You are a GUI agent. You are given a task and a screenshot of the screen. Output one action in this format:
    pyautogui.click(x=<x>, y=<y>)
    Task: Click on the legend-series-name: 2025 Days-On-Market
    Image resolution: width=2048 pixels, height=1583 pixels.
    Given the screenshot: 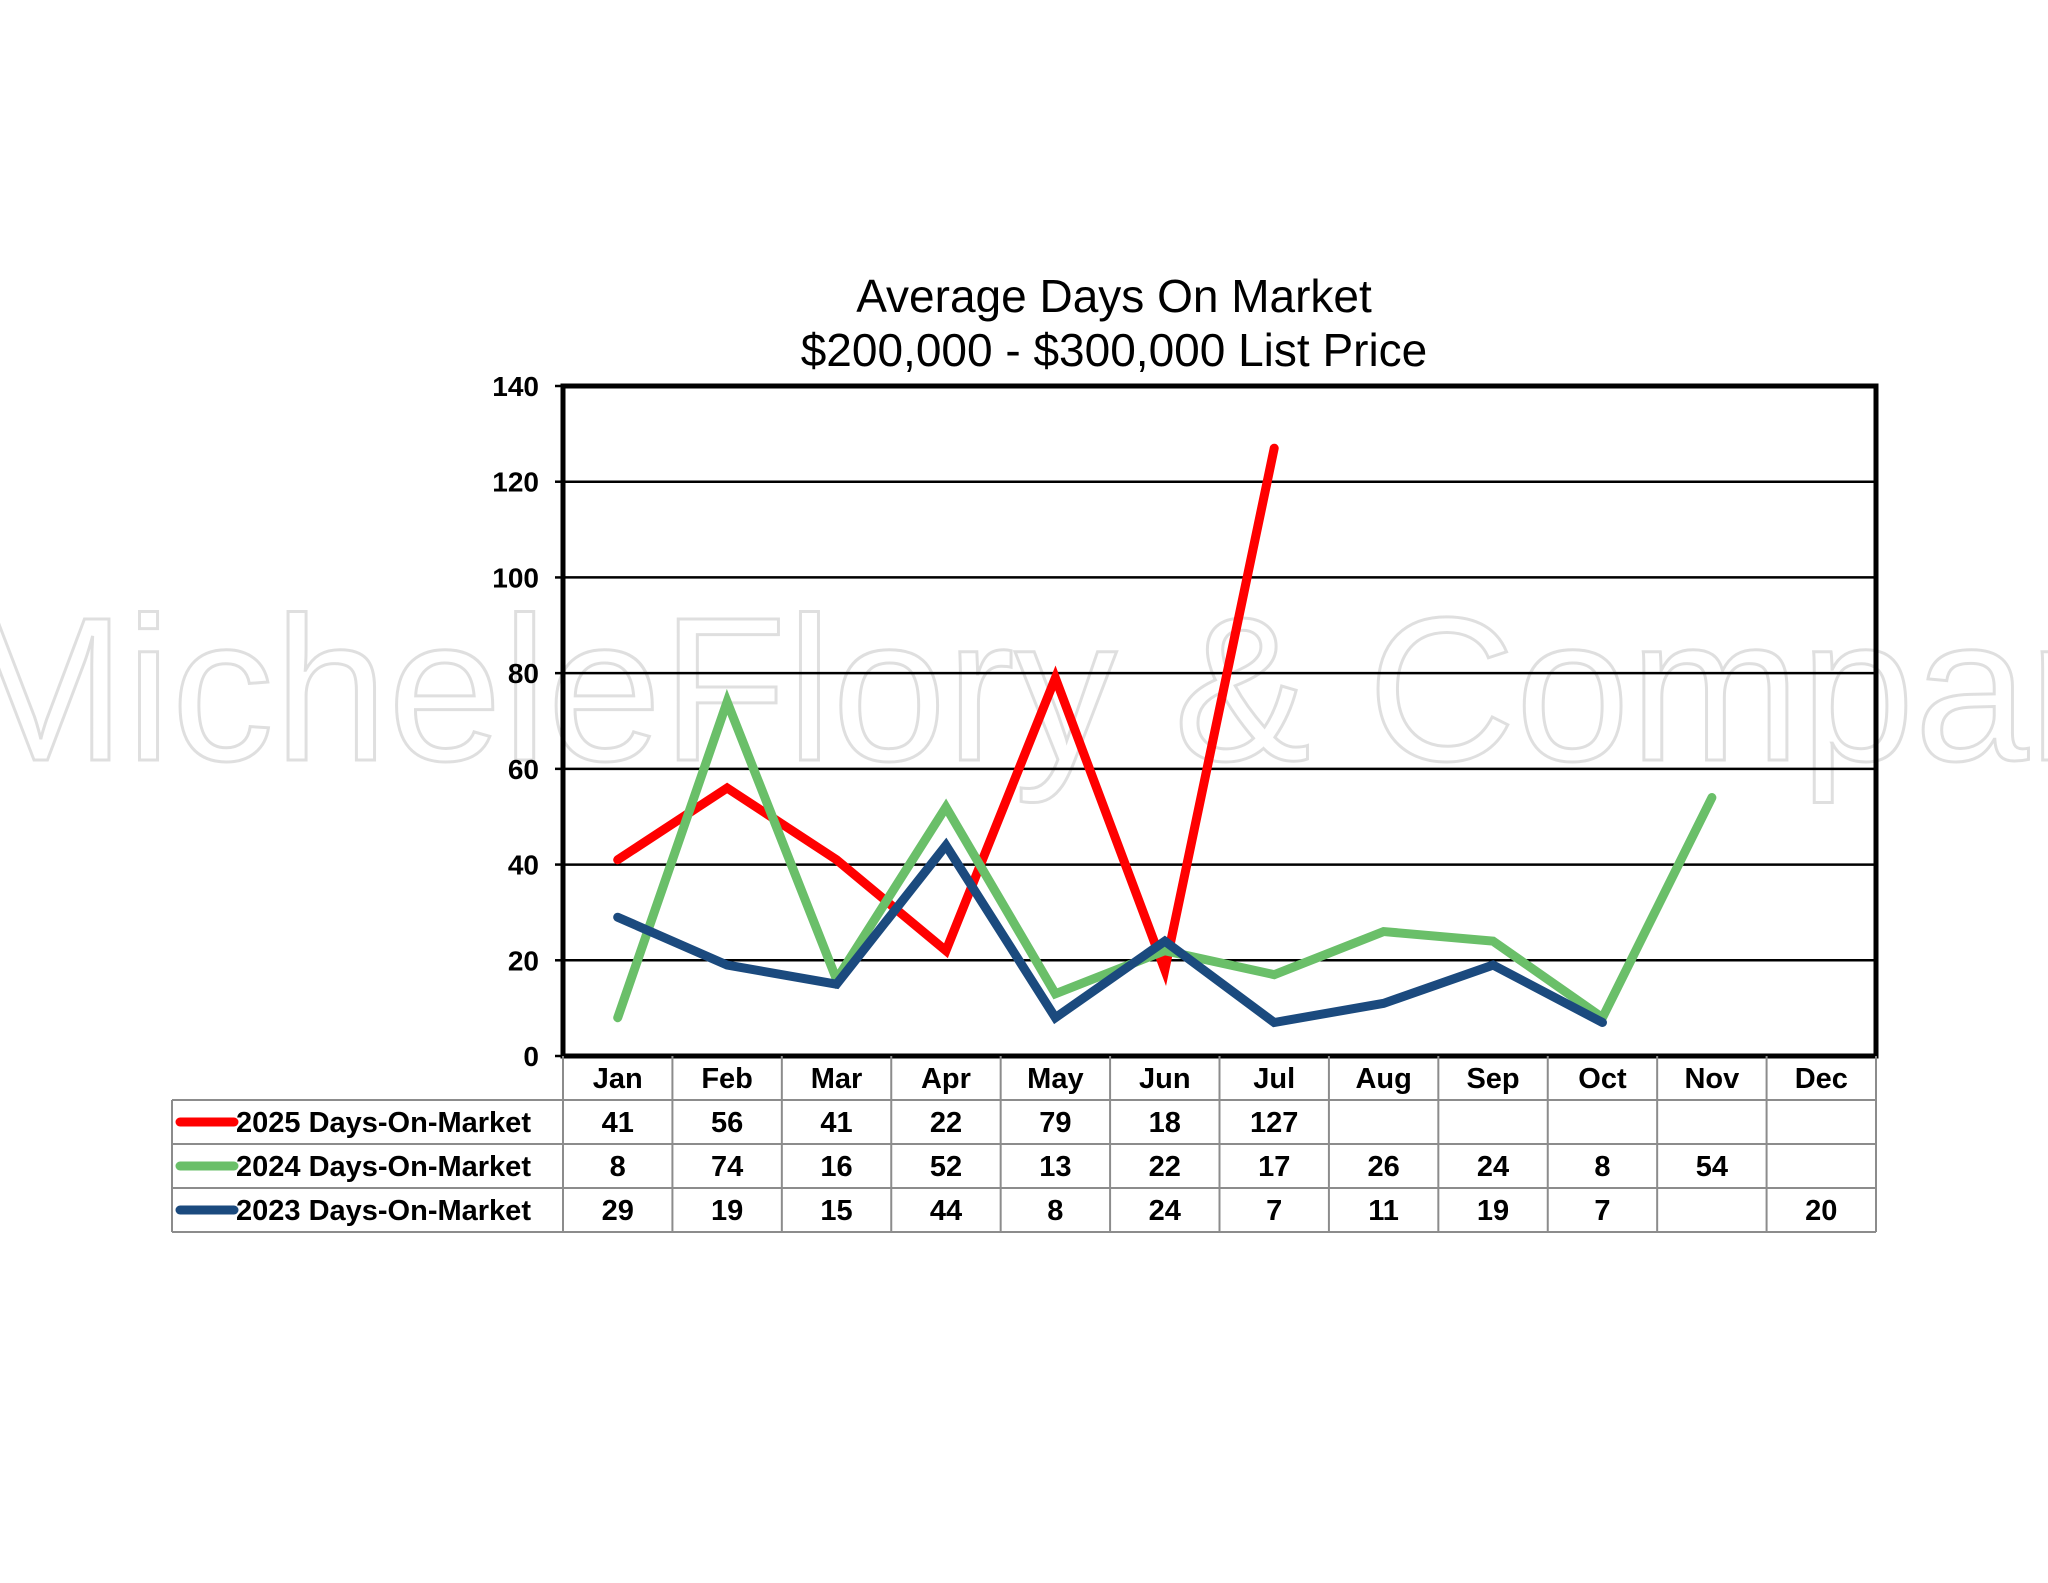 What is the action you would take?
    pyautogui.click(x=383, y=1123)
    